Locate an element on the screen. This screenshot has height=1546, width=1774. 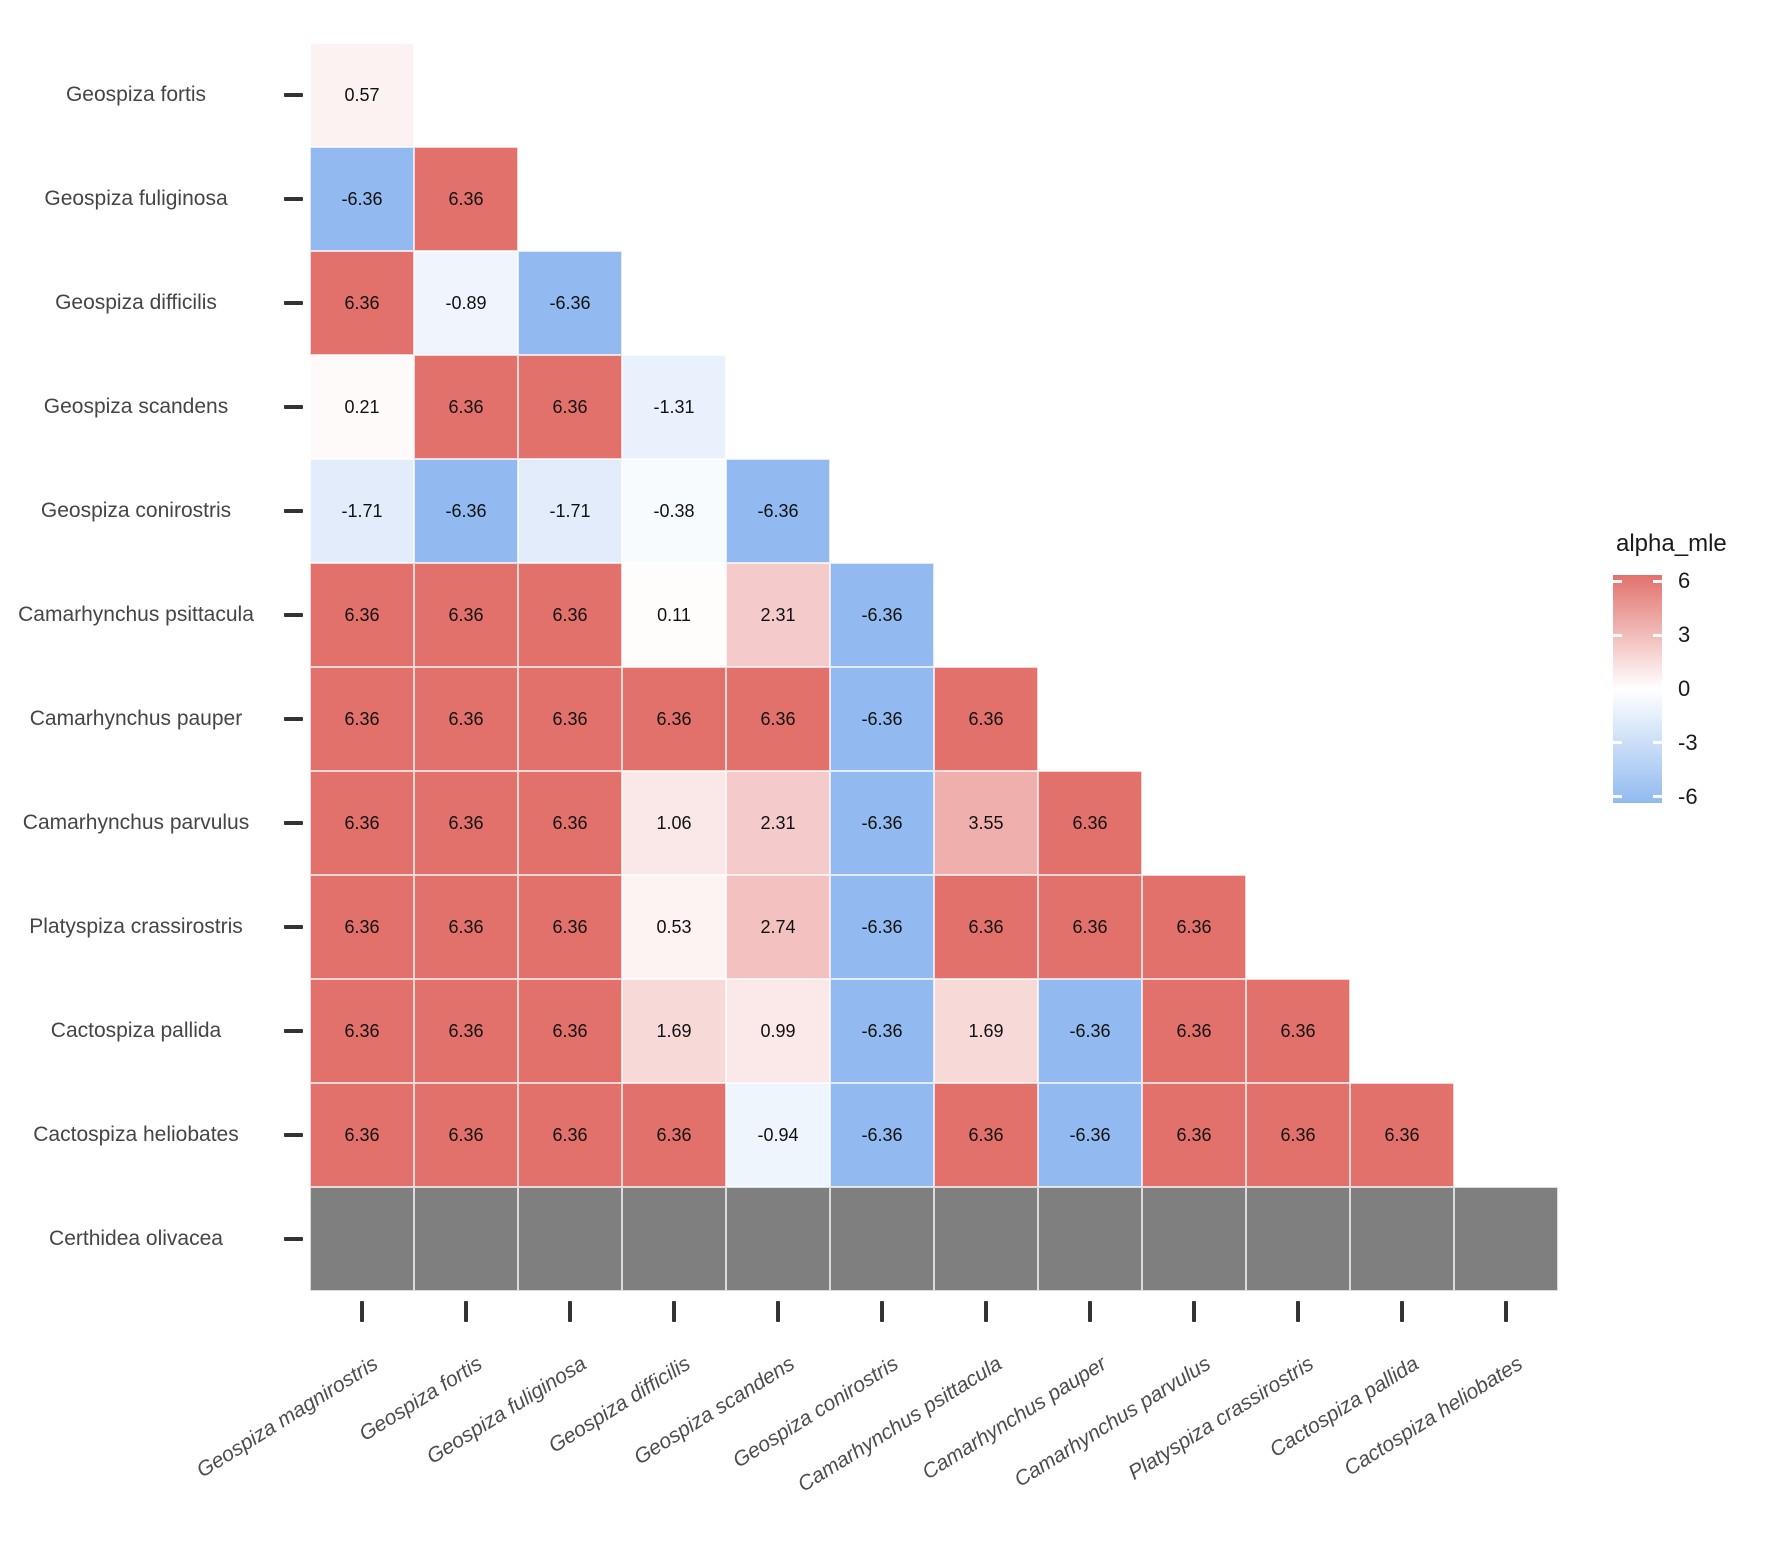
heatmap-cell: 0.21 is located at coordinates (362, 407).